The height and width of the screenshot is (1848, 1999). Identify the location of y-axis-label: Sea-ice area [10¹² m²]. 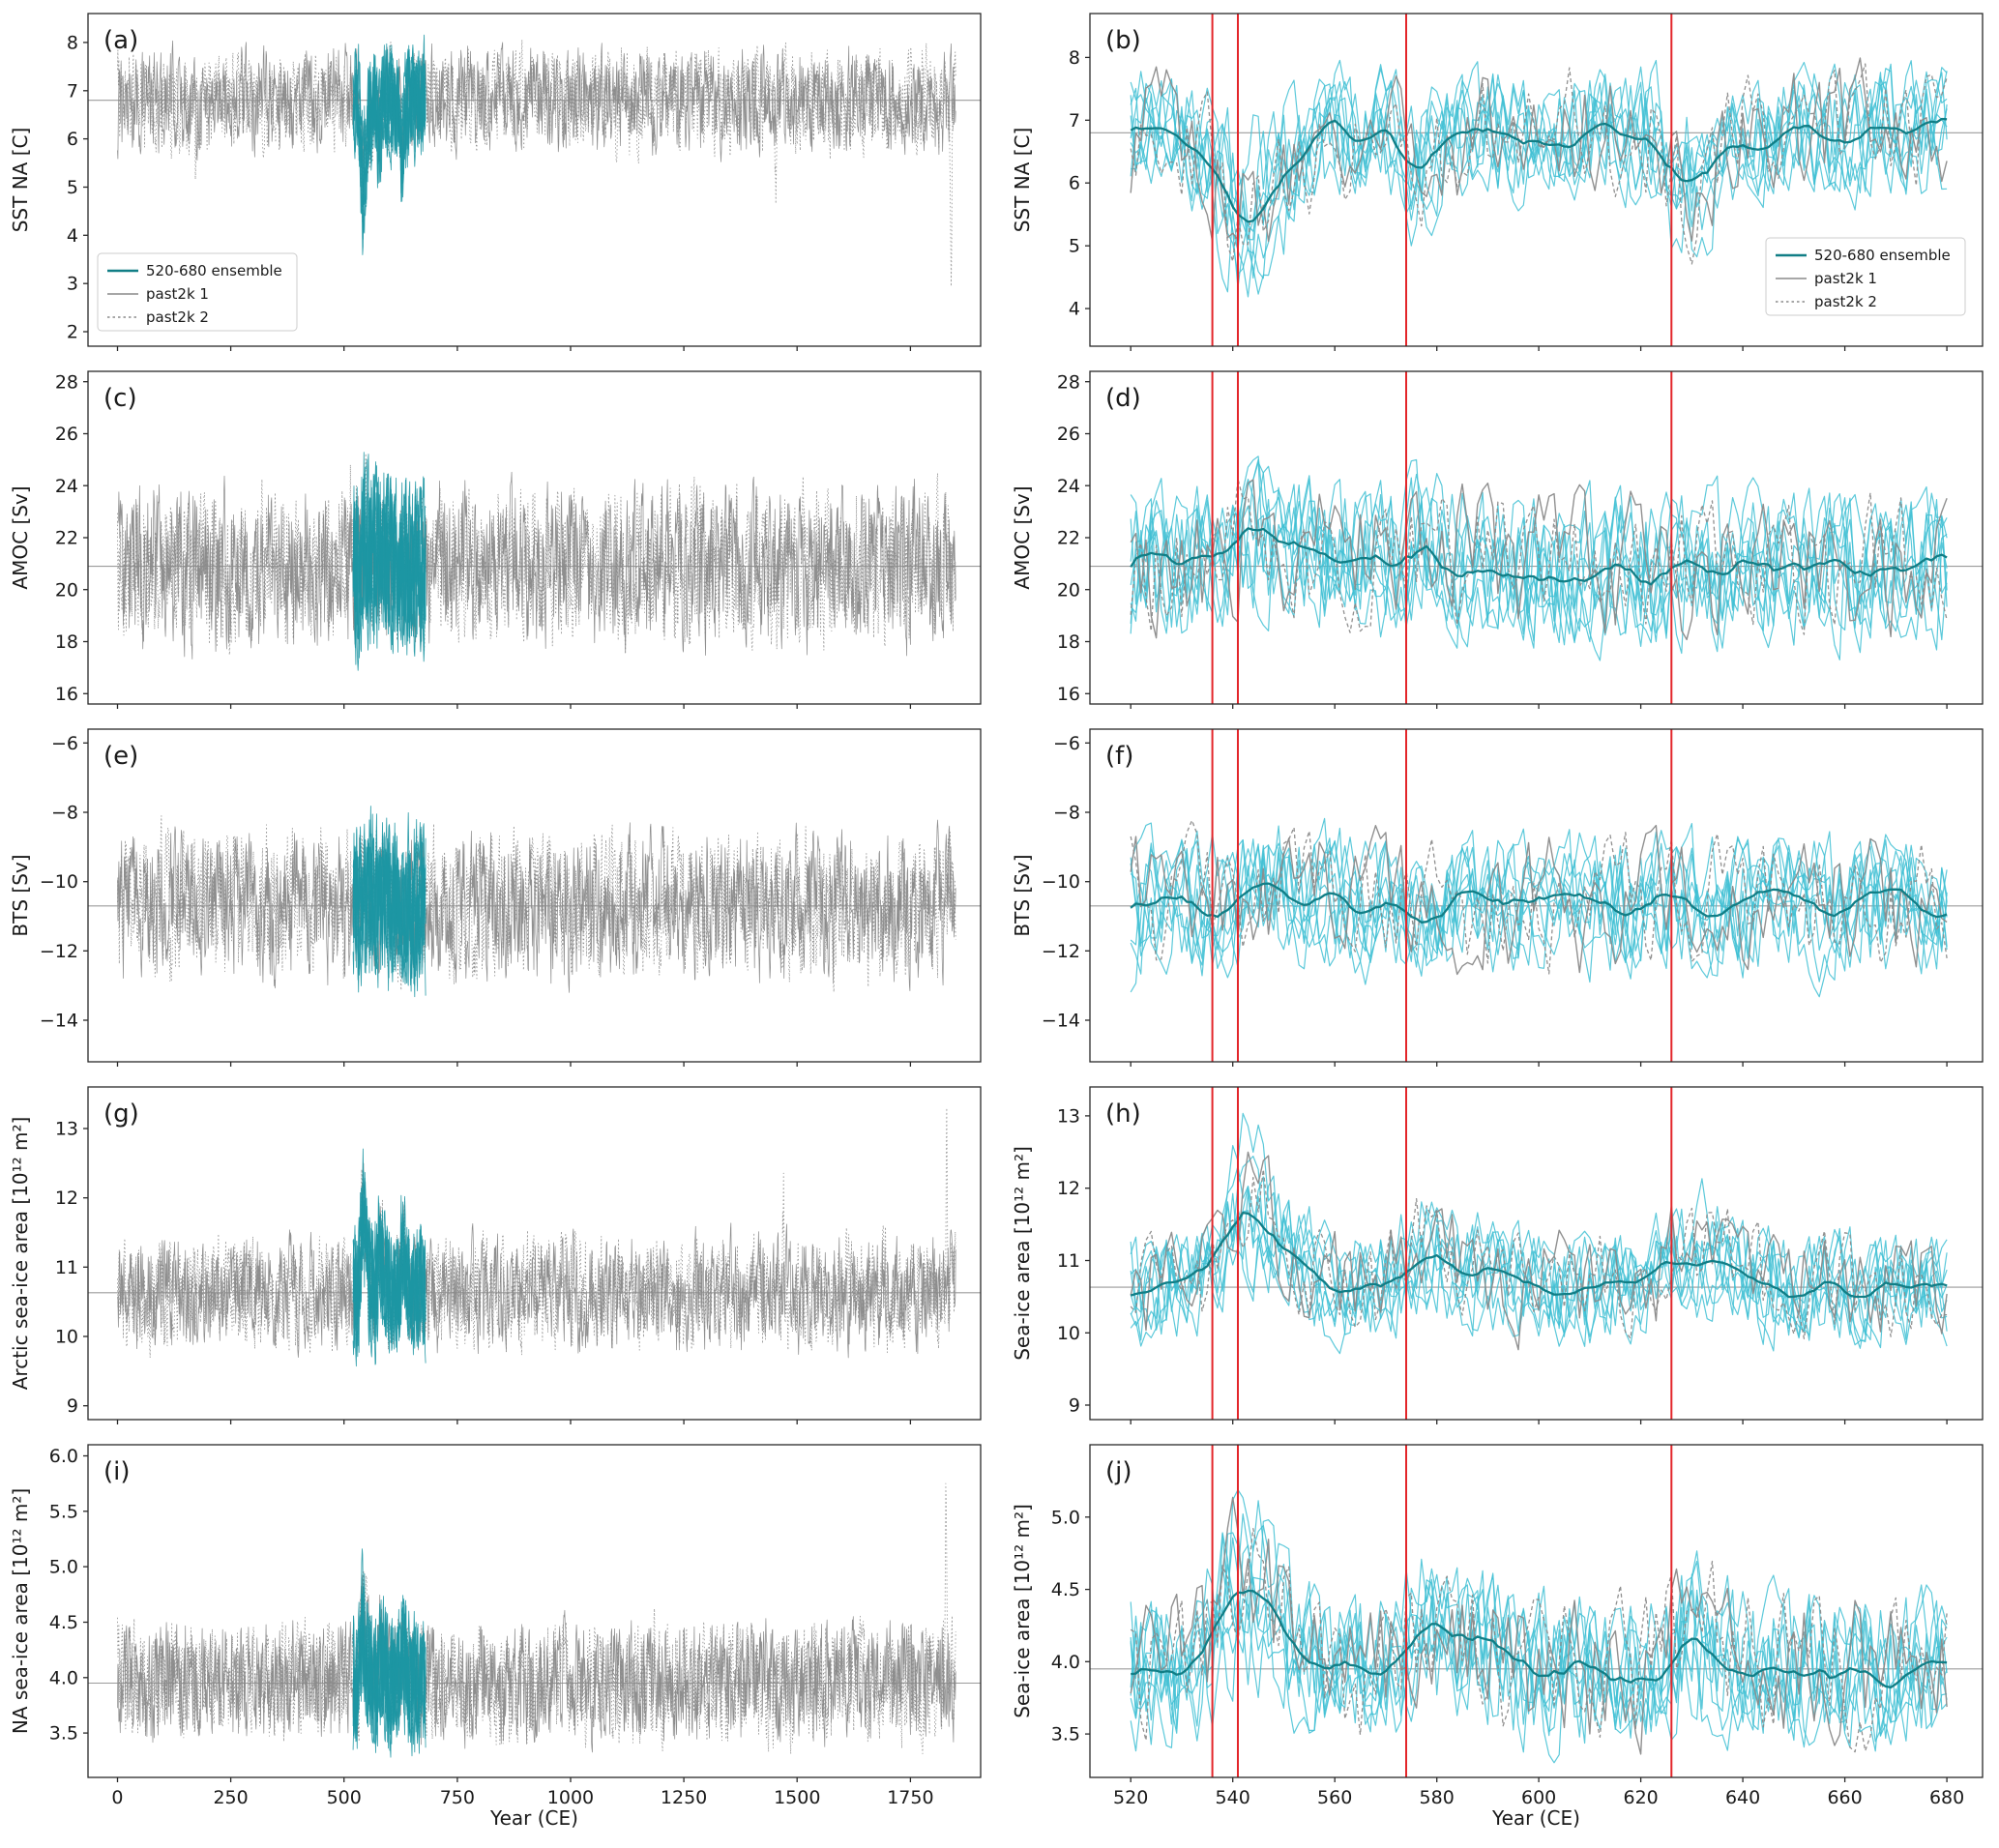
(1023, 1254).